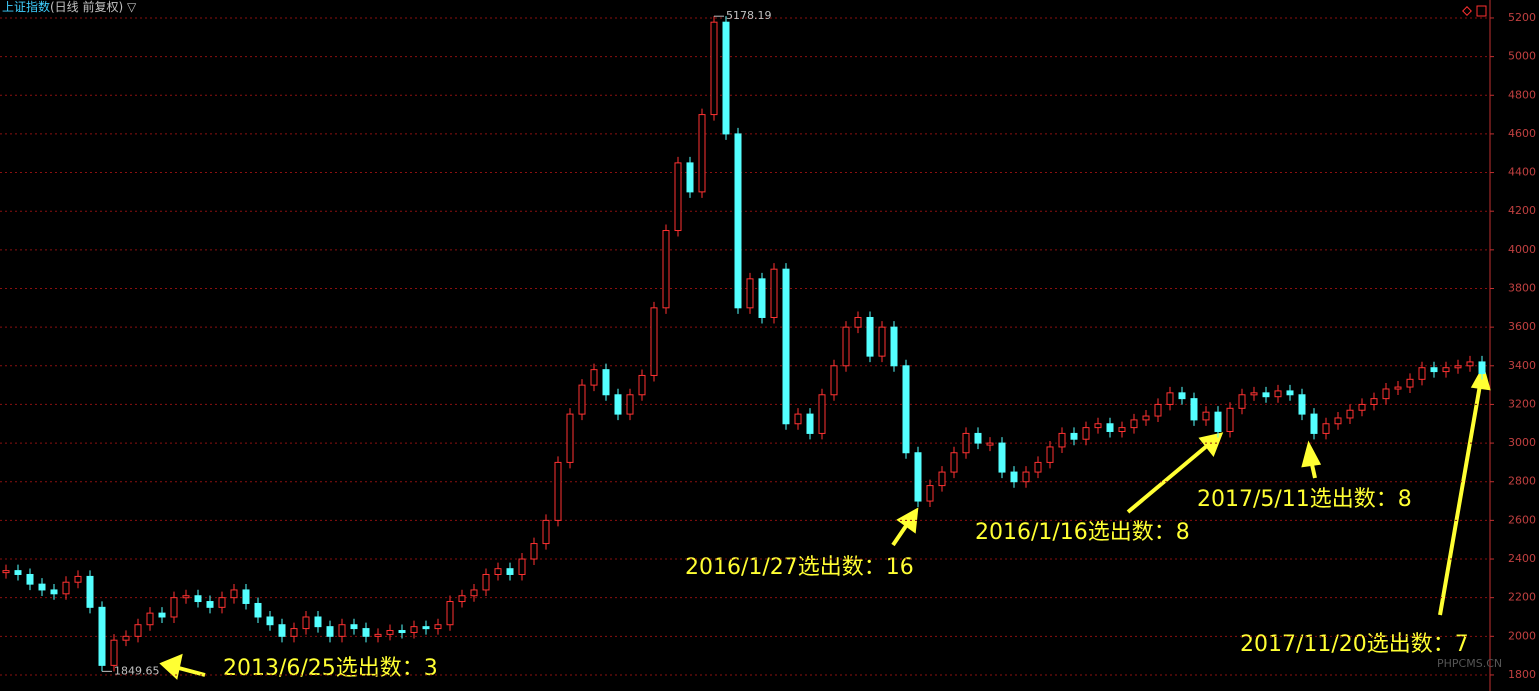 This screenshot has width=1539, height=691. What do you see at coordinates (1522, 519) in the screenshot?
I see `y-tick-label: 2600` at bounding box center [1522, 519].